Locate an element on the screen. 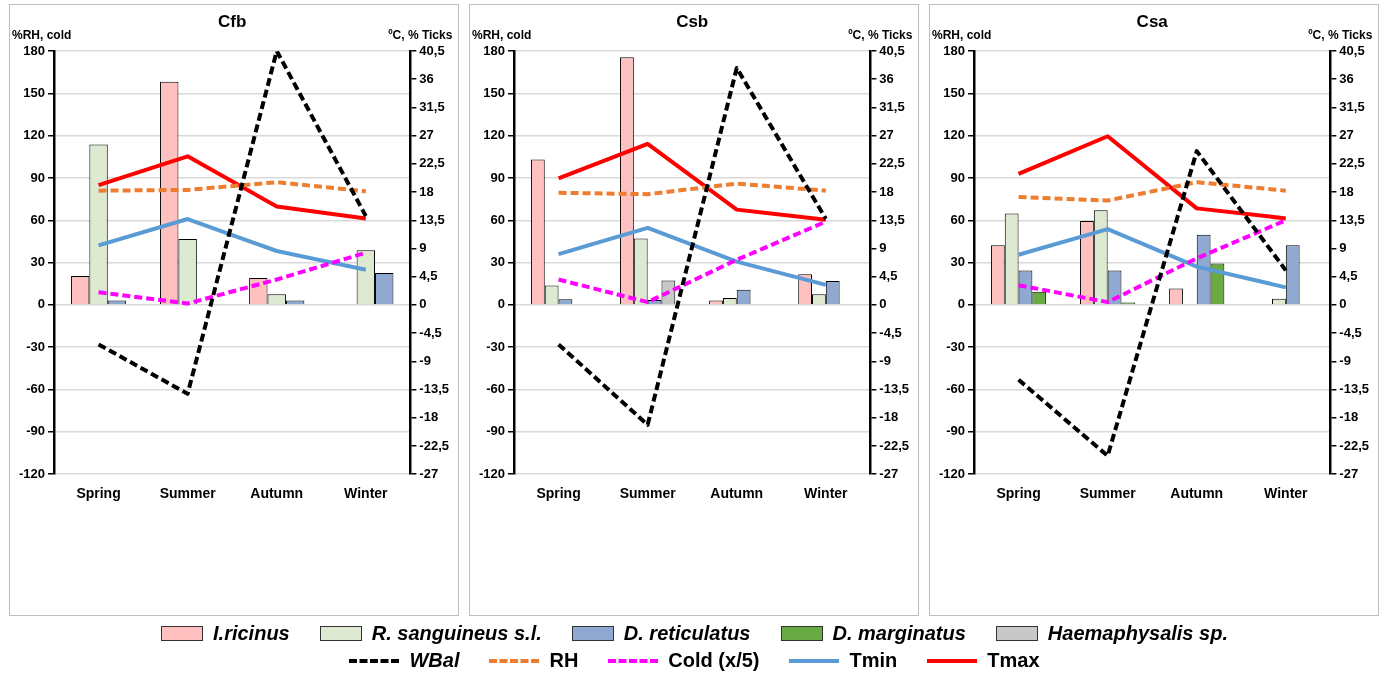 This screenshot has height=689, width=1389. chart-title: Cfb is located at coordinates (232, 21).